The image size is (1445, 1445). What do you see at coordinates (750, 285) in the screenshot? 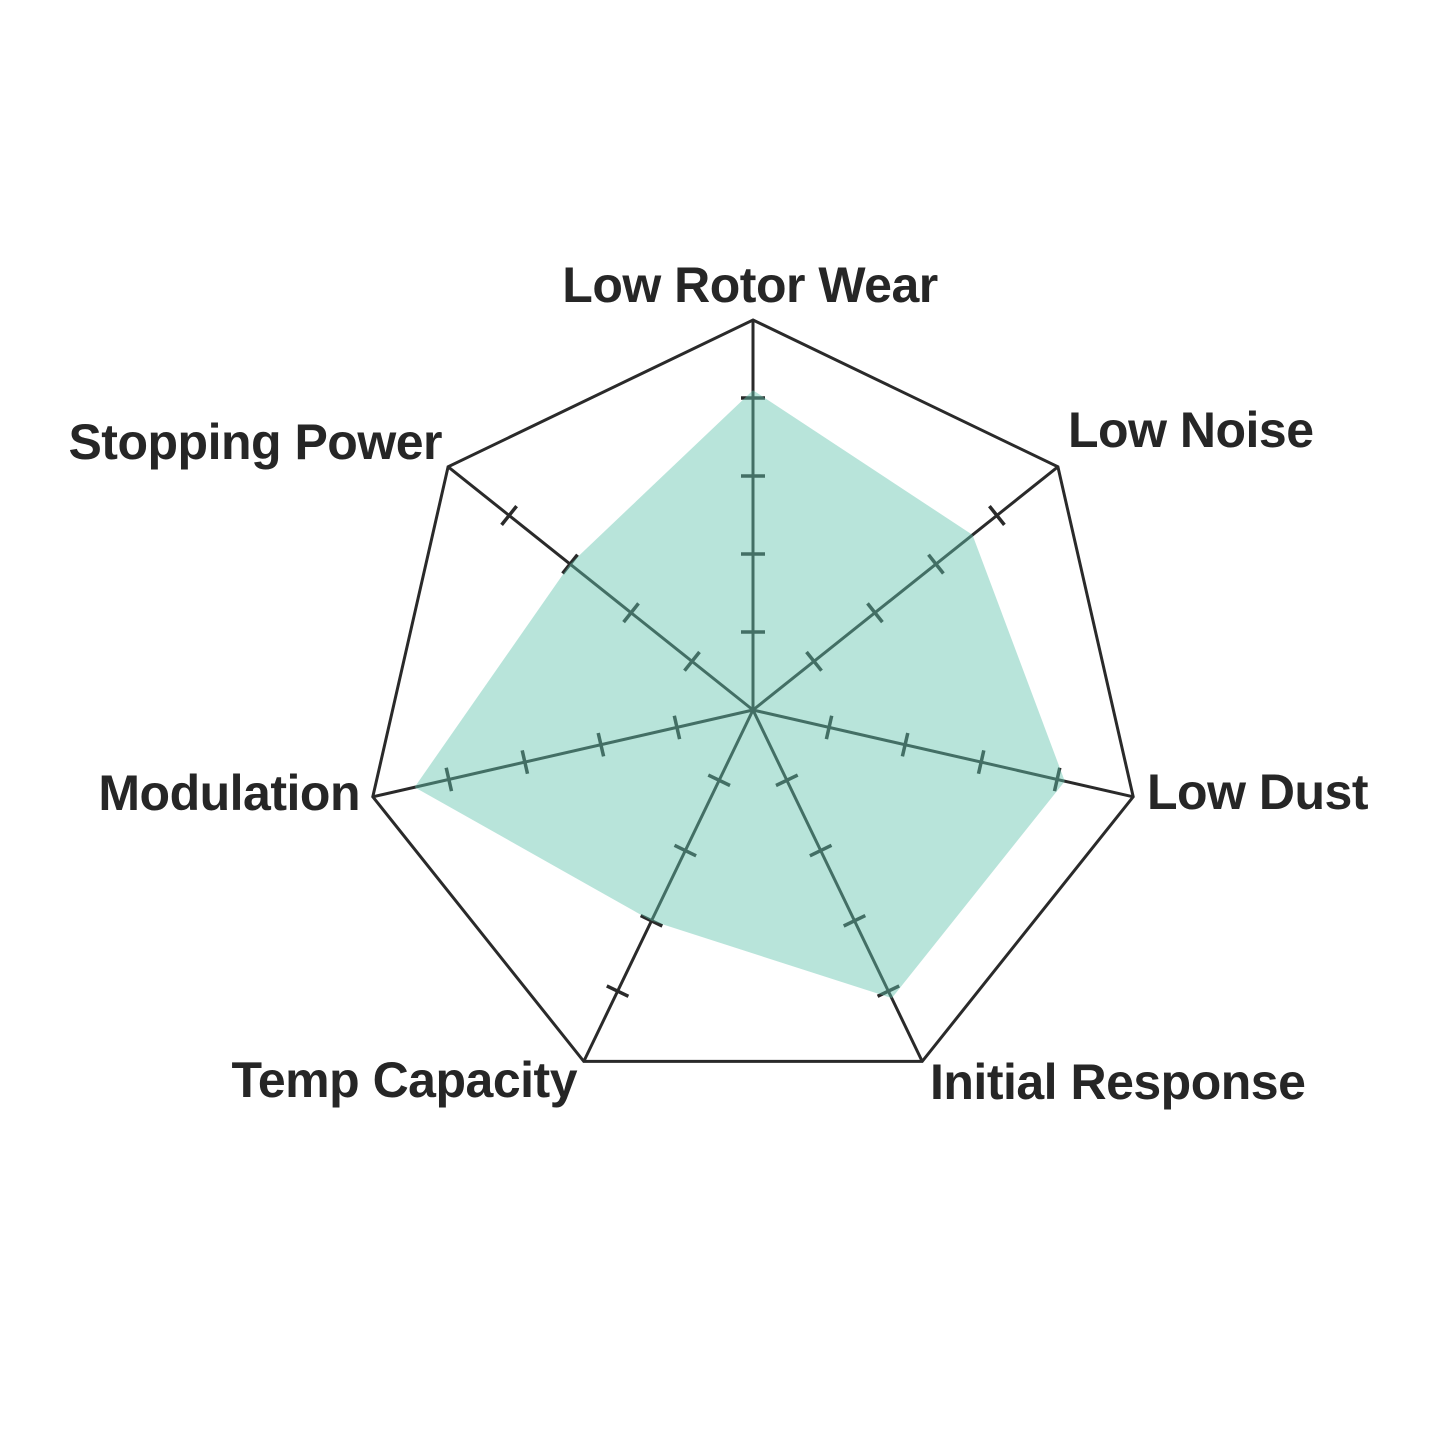
I see `axis-label-low-rotor-wear: Low Rotor Wear` at bounding box center [750, 285].